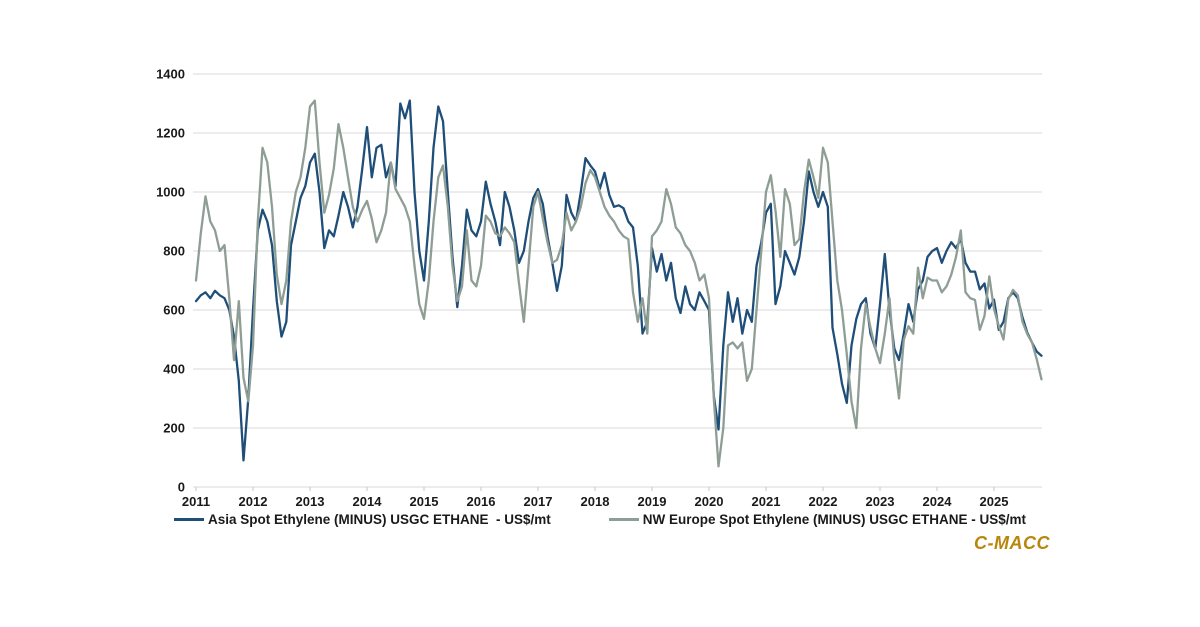  I want to click on x-axis-label: 2025, so click(994, 501).